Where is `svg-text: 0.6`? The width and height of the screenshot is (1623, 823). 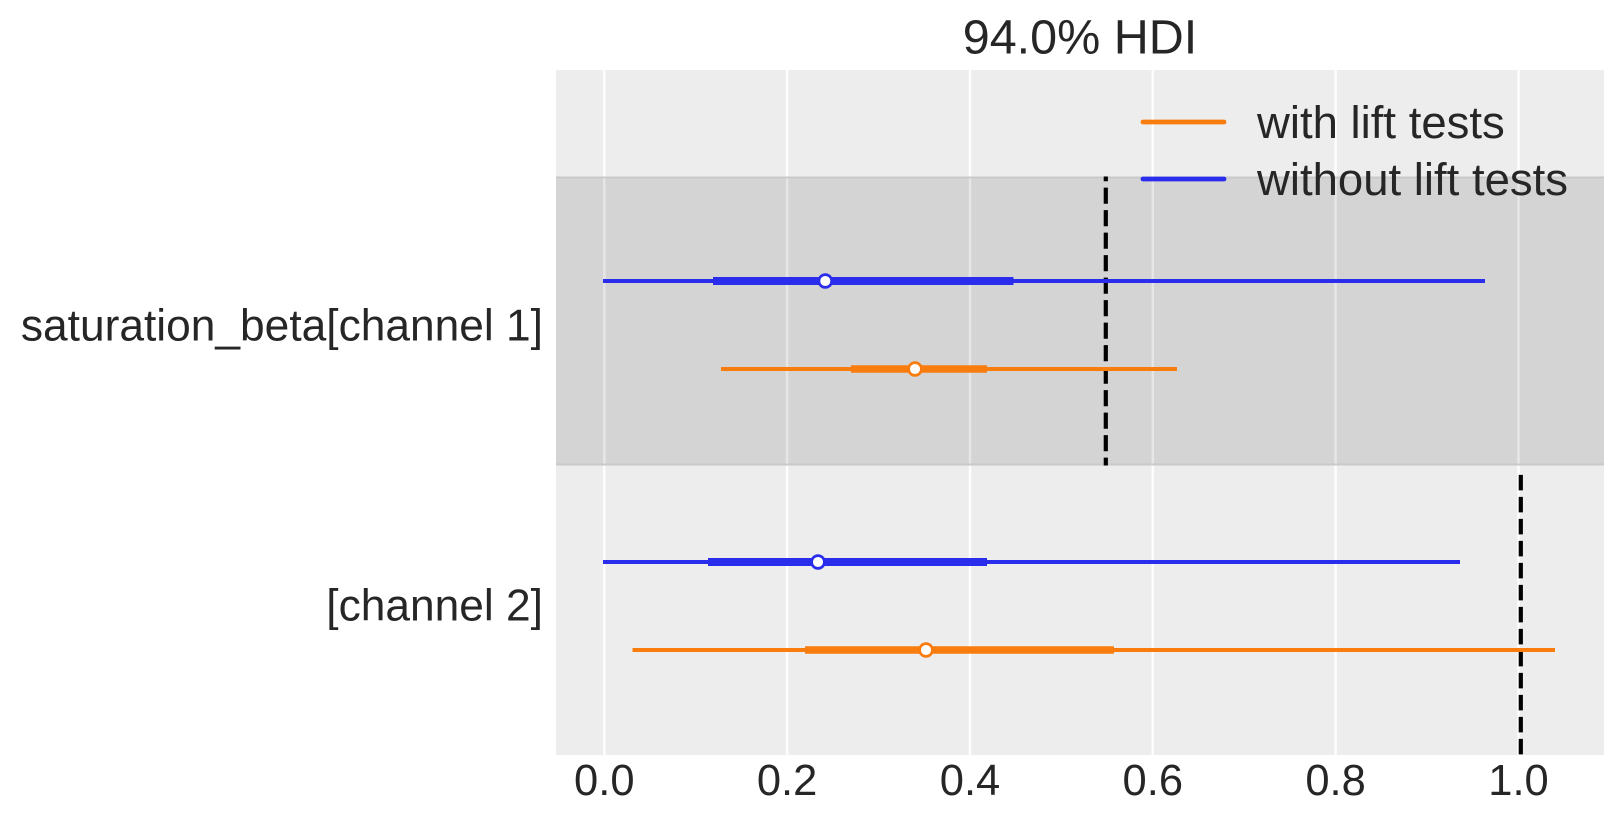 svg-text: 0.6 is located at coordinates (1153, 781).